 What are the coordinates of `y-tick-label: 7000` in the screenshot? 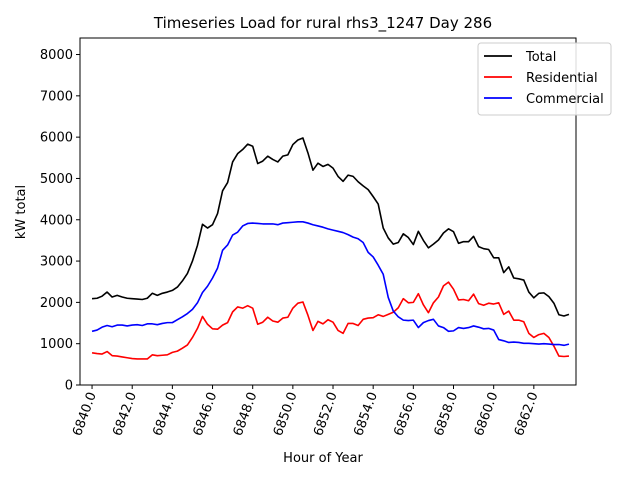 It's located at (56, 96).